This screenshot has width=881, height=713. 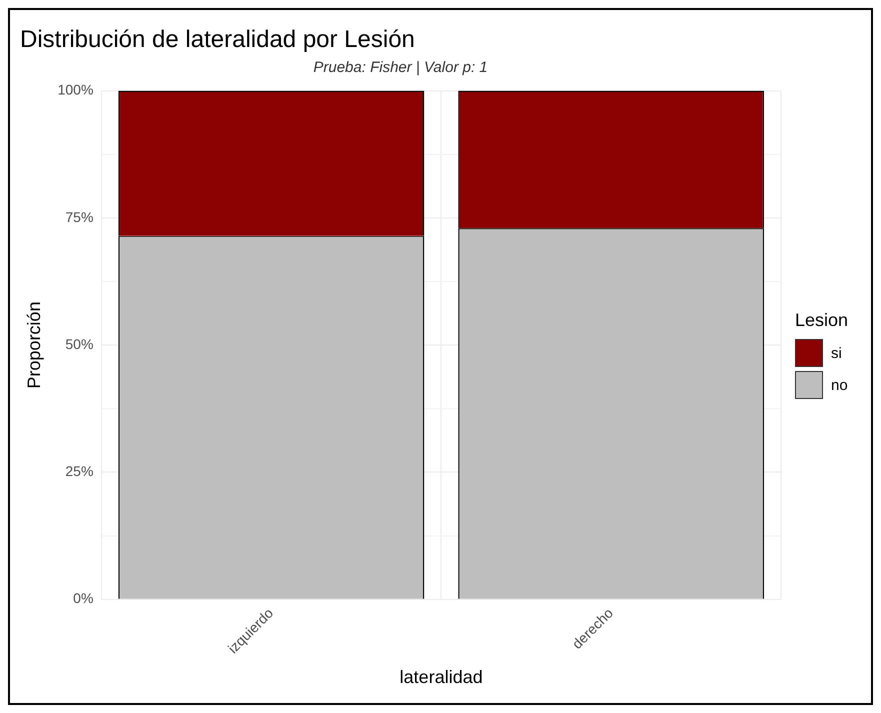 What do you see at coordinates (217, 40) in the screenshot?
I see `chart-title: Distribución de lateralidad por Lesión` at bounding box center [217, 40].